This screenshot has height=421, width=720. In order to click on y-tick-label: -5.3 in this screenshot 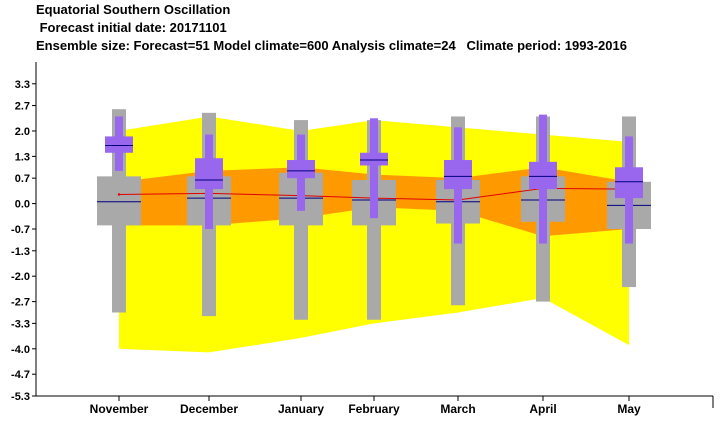, I will do `click(20, 397)`.